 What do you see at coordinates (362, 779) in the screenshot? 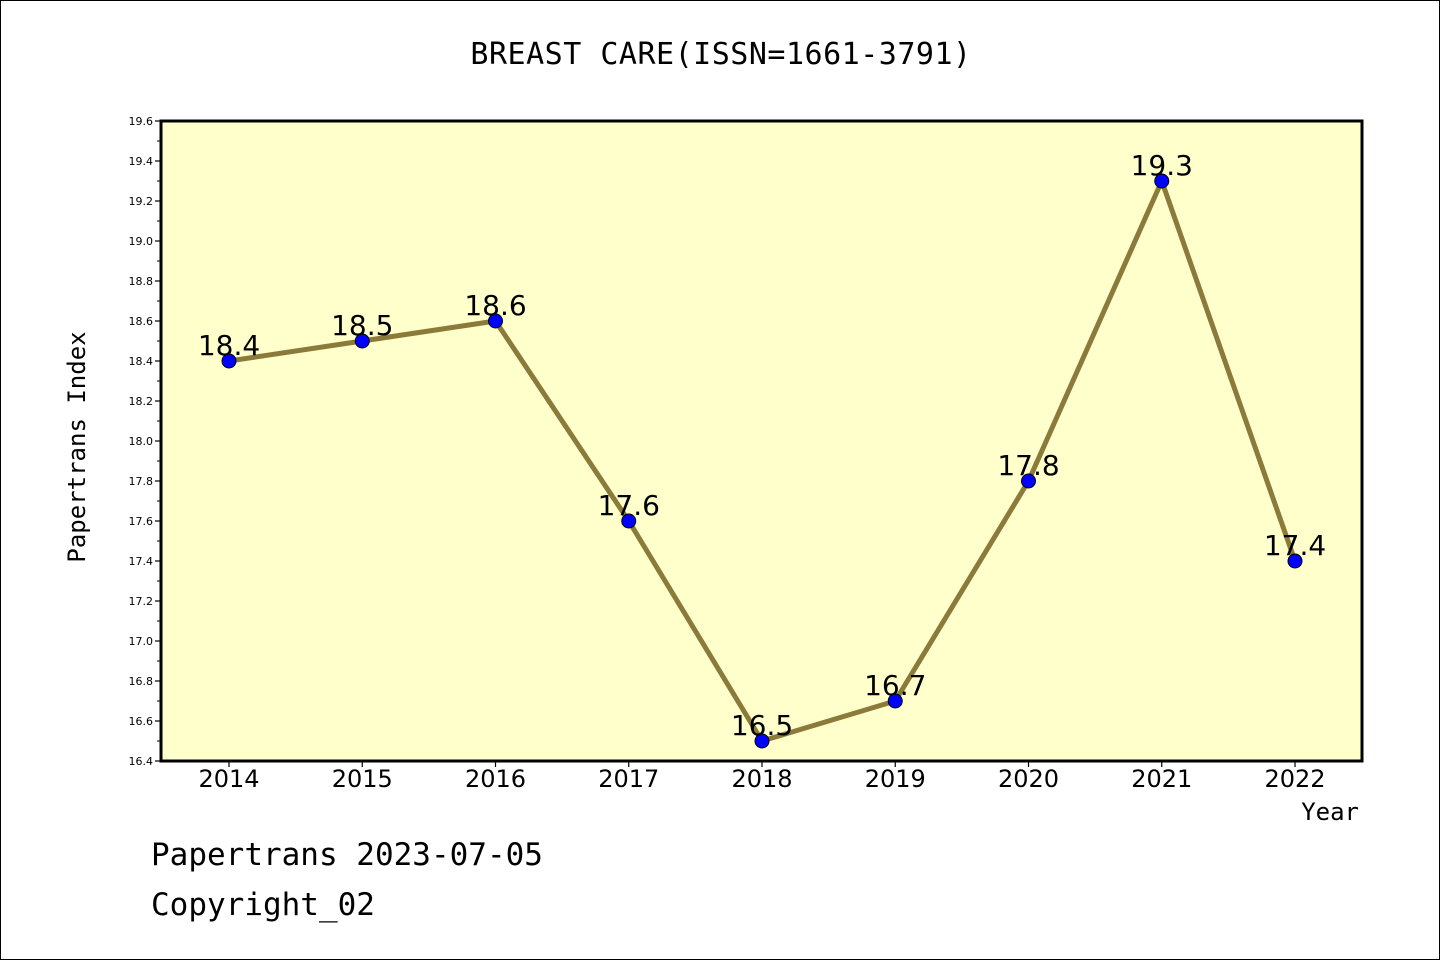
I see `x-tick-label: 2015` at bounding box center [362, 779].